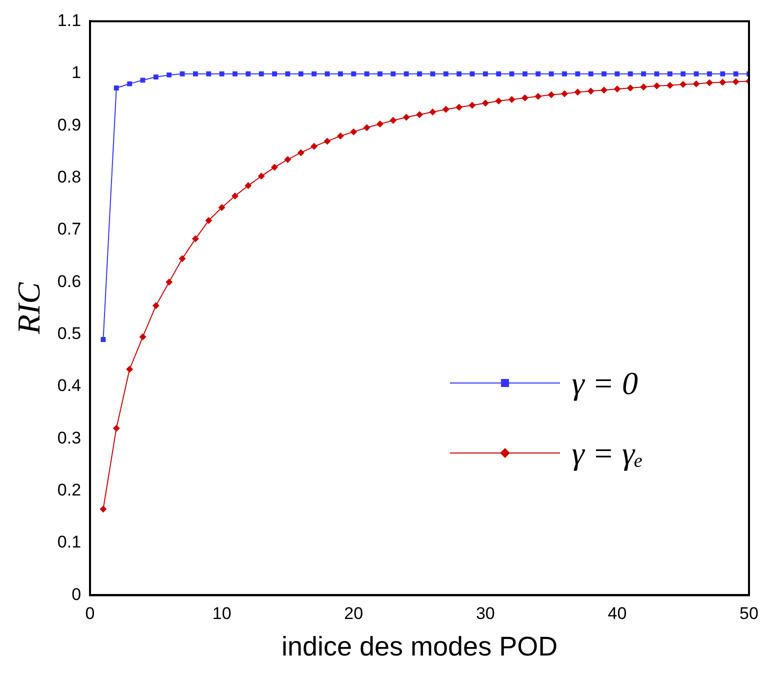  I want to click on x-tick-label: 0, so click(90, 614).